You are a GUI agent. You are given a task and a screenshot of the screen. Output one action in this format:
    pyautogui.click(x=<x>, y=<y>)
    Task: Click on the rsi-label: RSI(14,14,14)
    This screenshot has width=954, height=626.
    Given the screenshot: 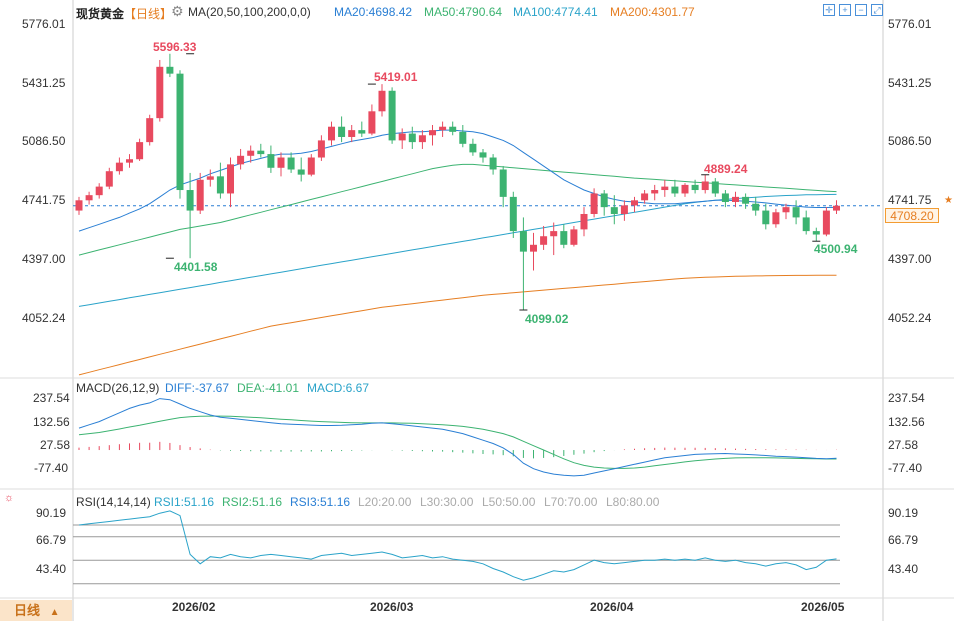 What is the action you would take?
    pyautogui.click(x=113, y=502)
    